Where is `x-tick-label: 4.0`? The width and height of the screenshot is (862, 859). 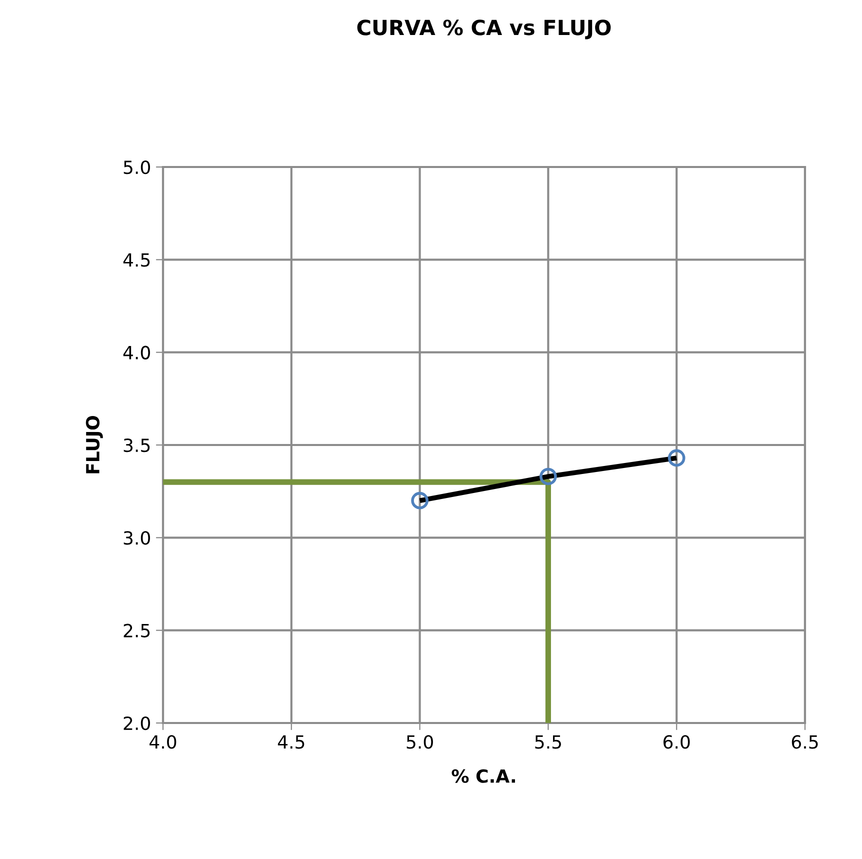 x-tick-label: 4.0 is located at coordinates (163, 742).